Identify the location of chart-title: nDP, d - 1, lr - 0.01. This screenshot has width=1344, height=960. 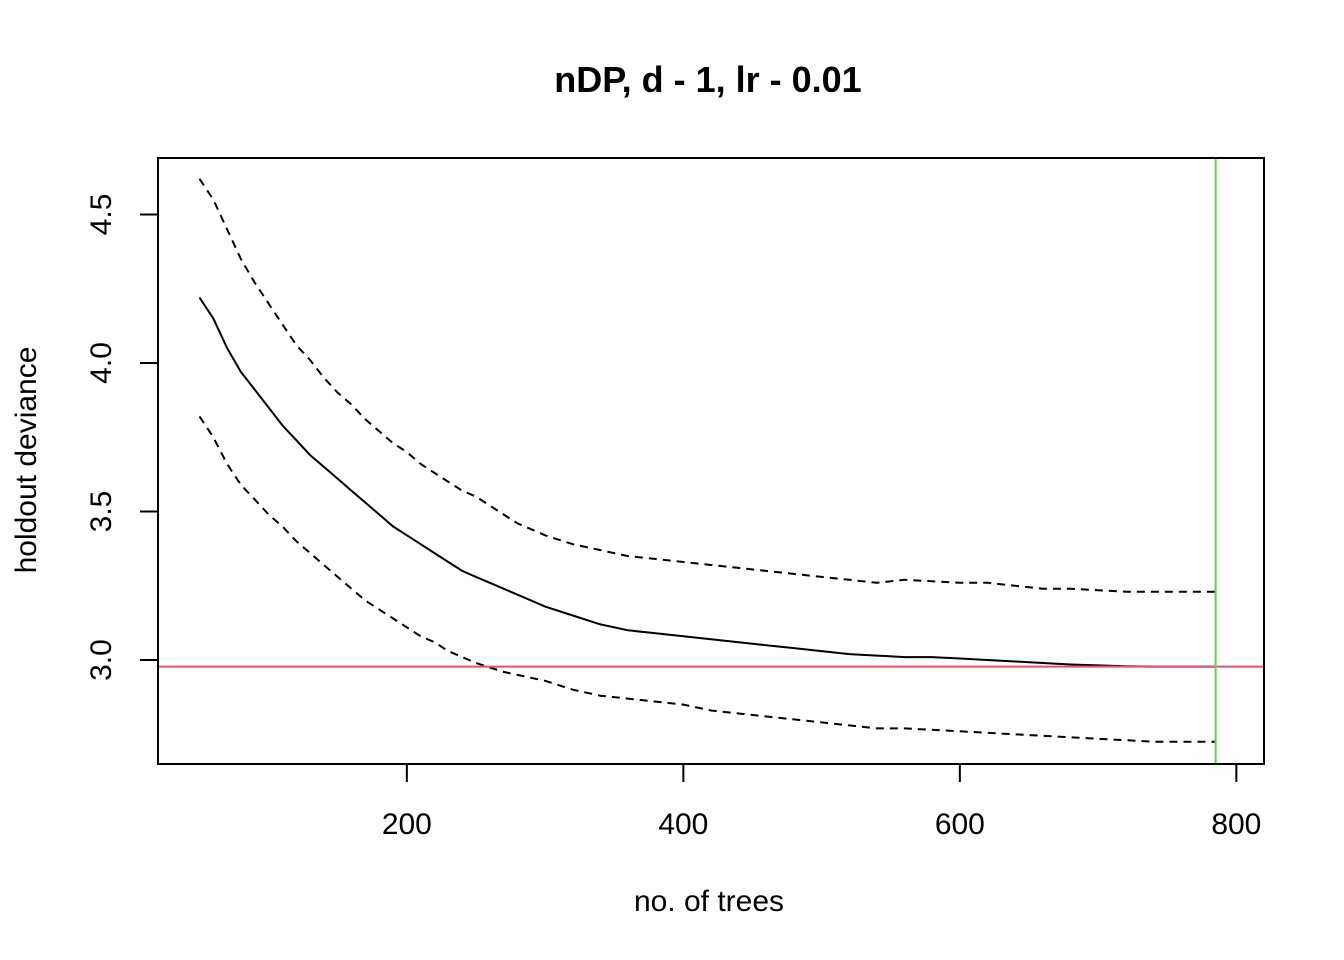
(707, 79).